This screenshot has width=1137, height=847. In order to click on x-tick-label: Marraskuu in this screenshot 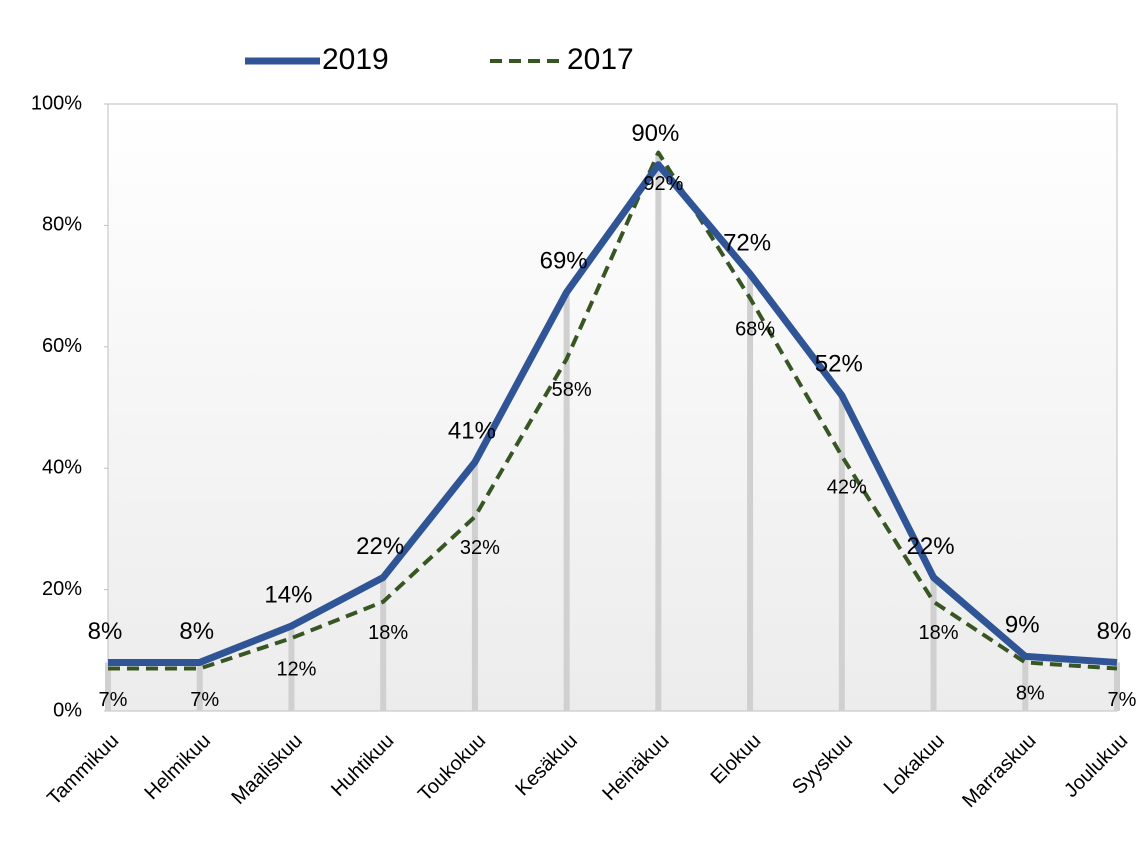, I will do `click(999, 771)`.